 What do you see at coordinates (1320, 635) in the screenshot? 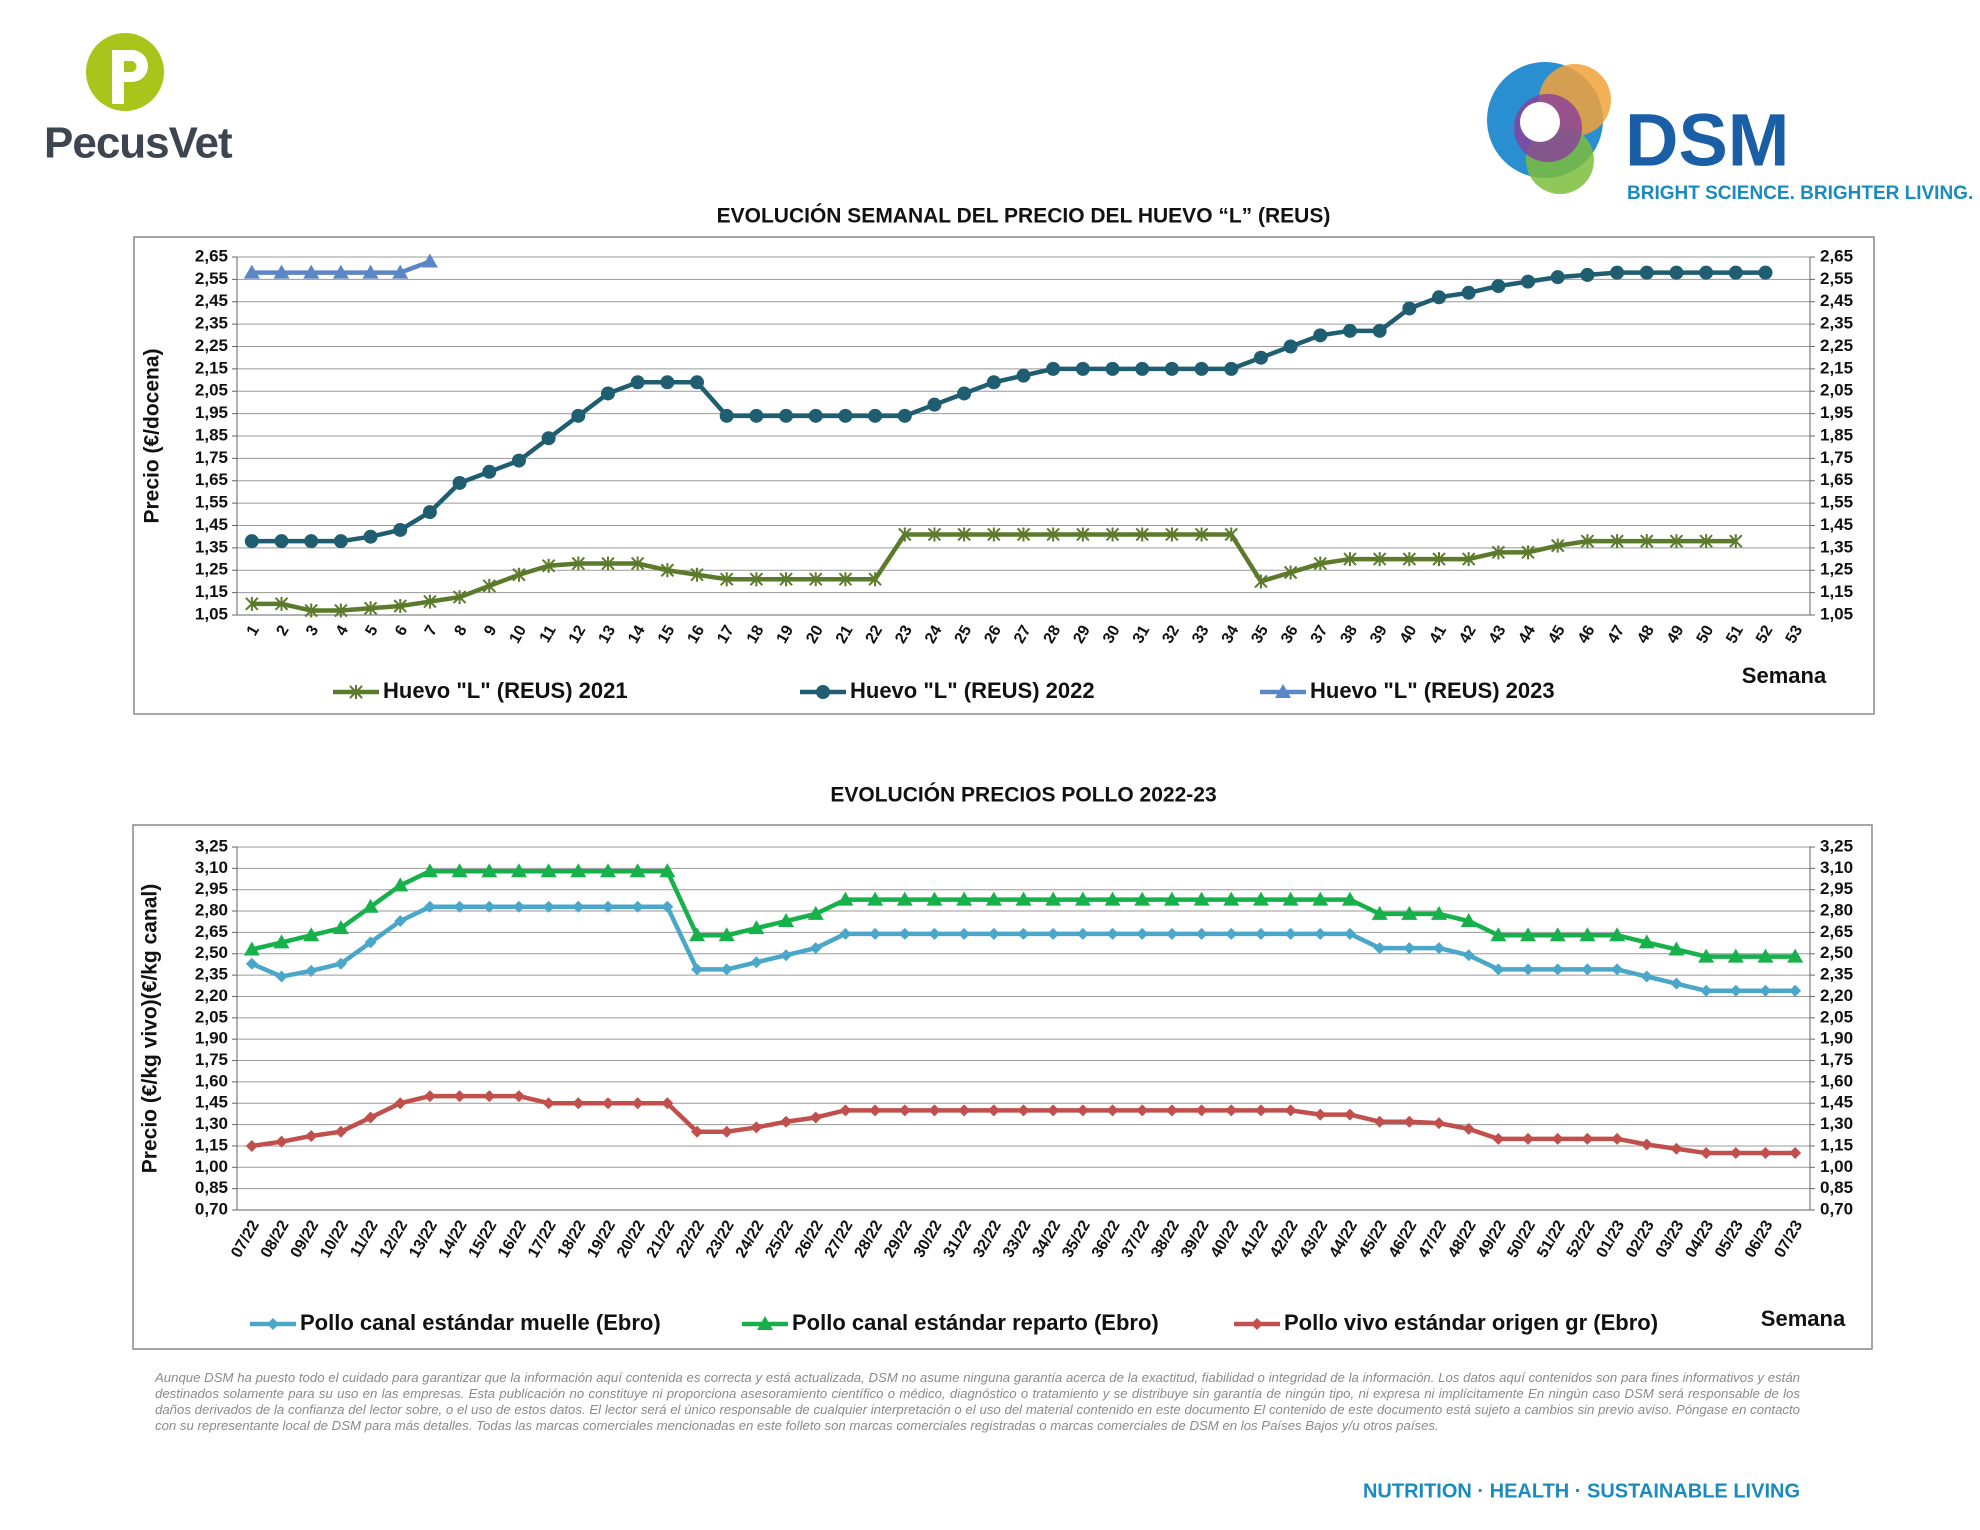
I see `x-tick-label: 37` at bounding box center [1320, 635].